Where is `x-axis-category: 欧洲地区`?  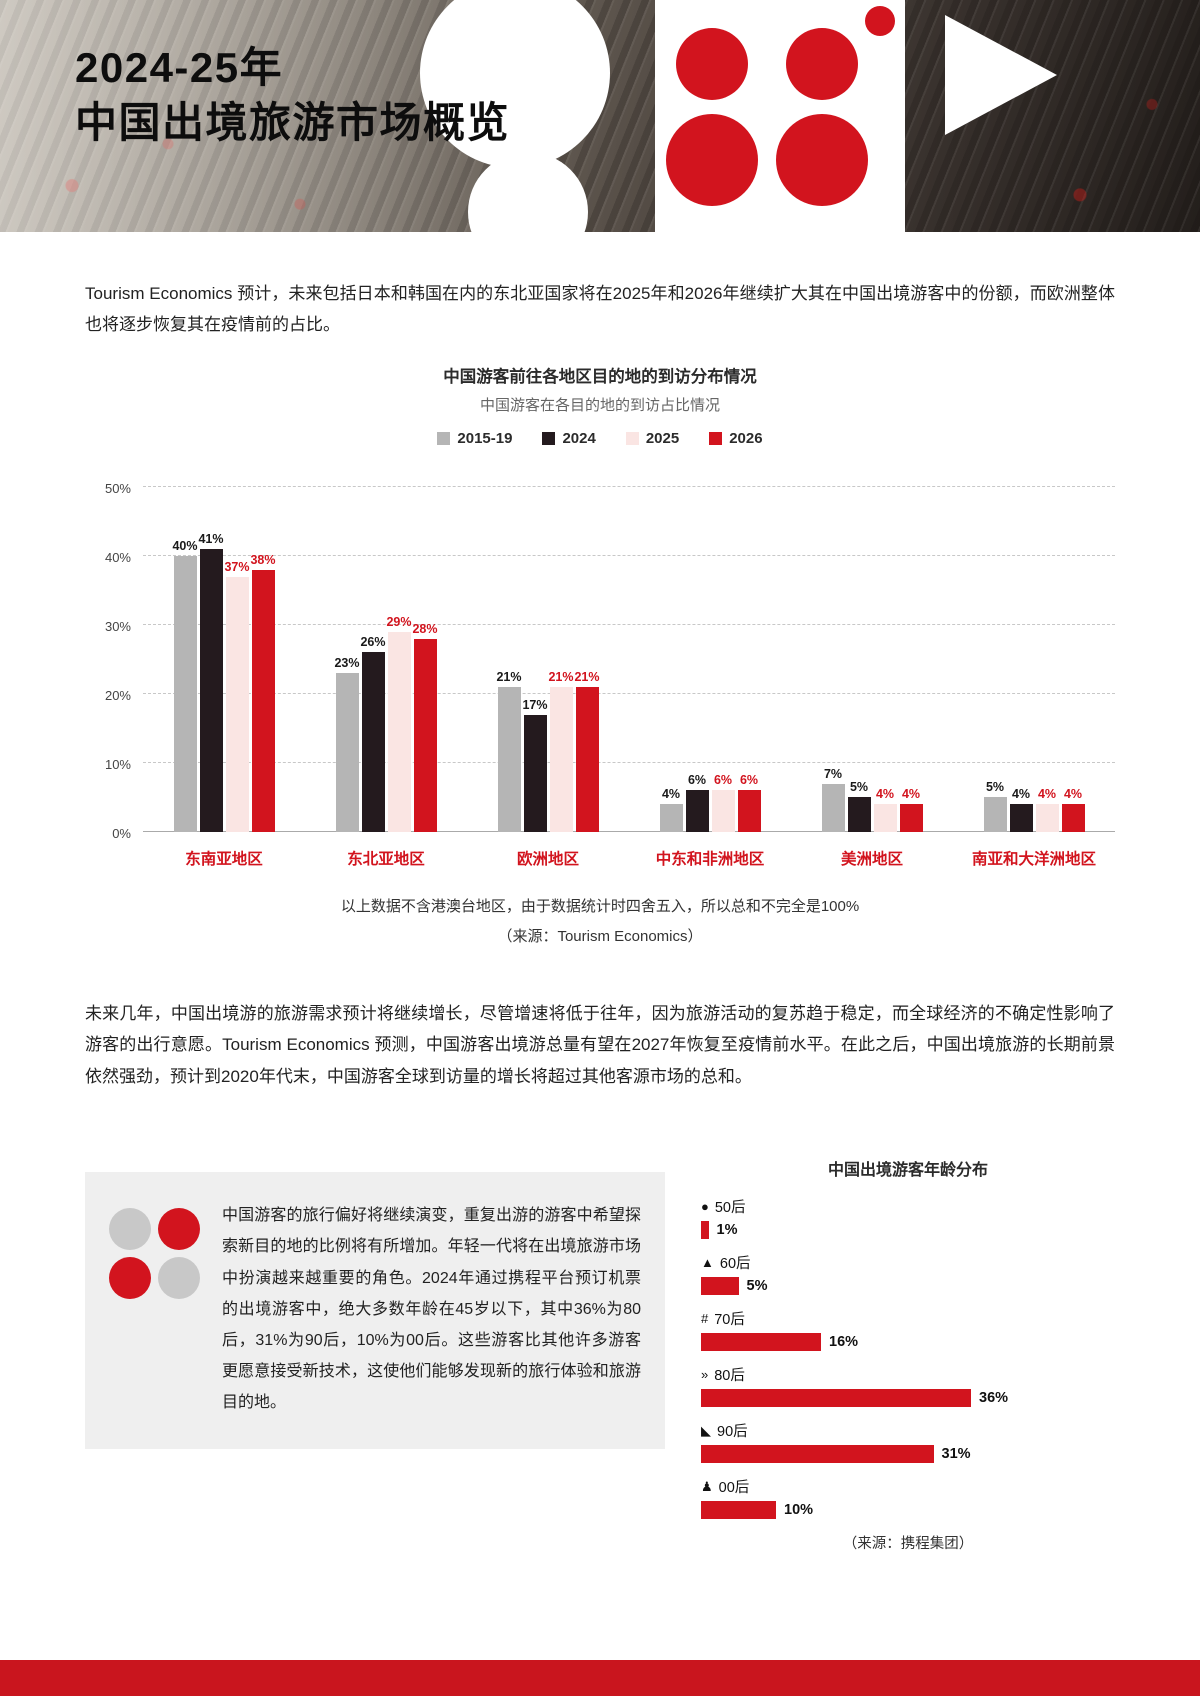
x-axis-category: 欧洲地区 is located at coordinates (547, 859).